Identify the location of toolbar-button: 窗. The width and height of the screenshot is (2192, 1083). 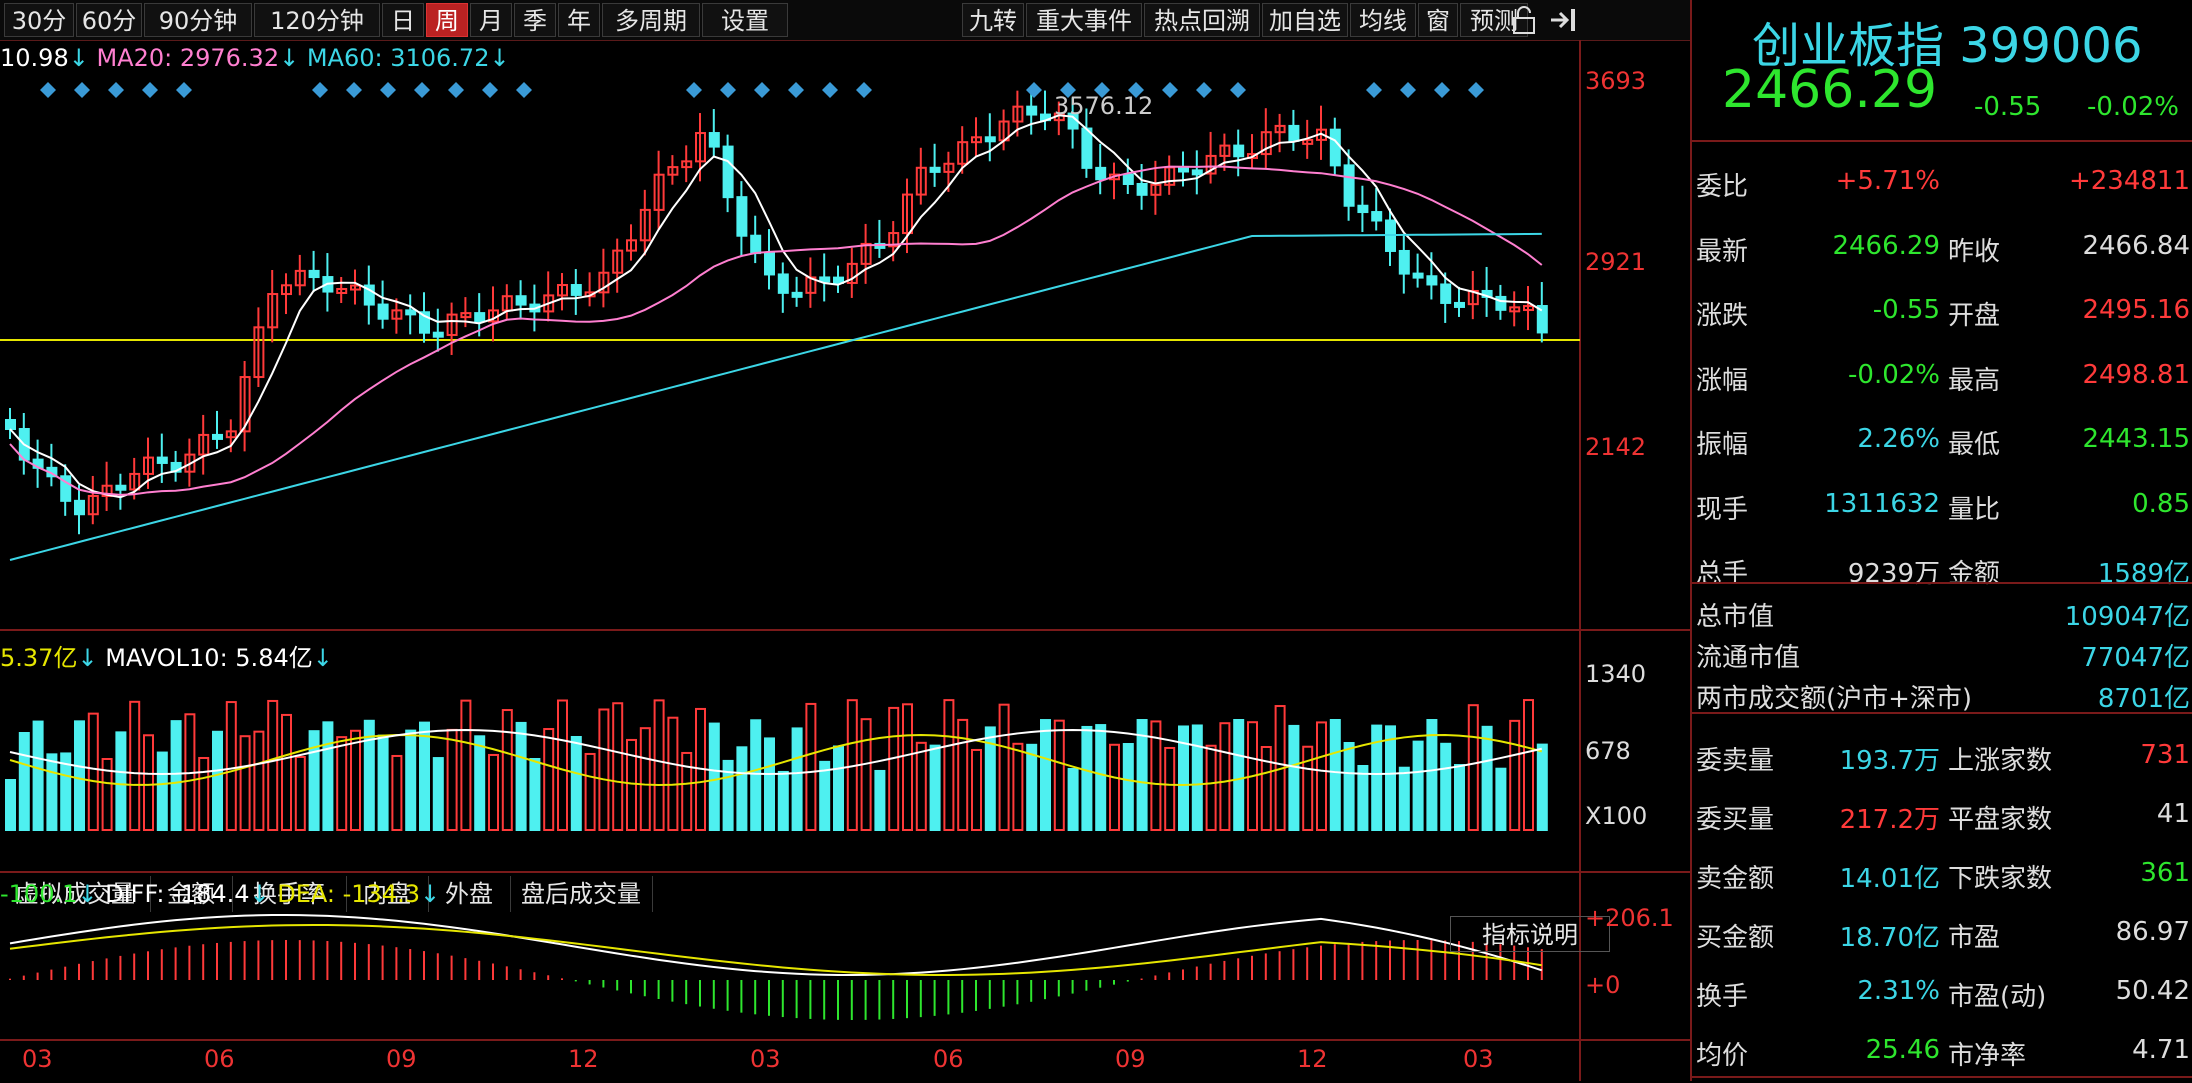
(1438, 20).